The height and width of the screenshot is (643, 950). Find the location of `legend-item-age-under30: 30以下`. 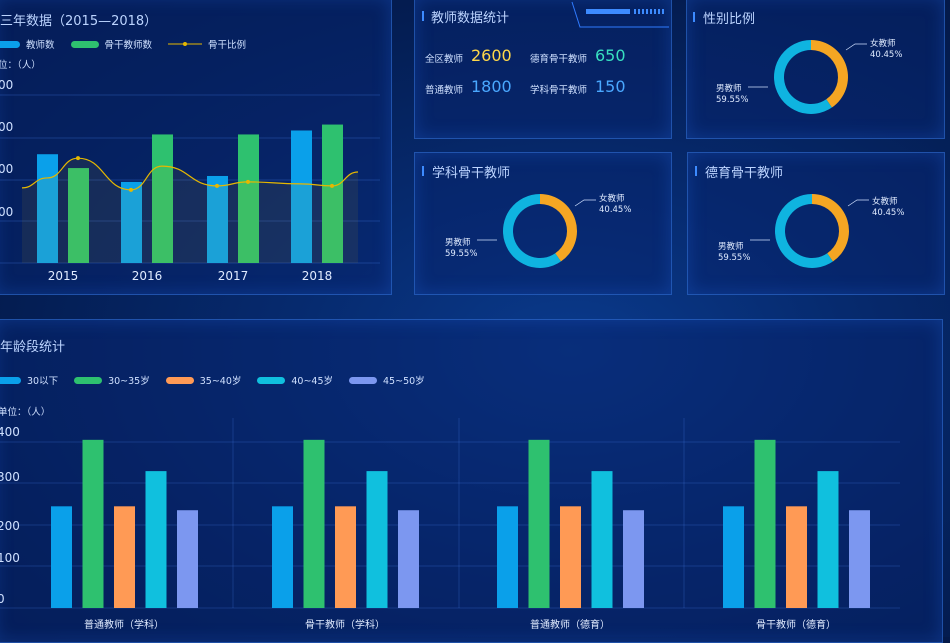

legend-item-age-under30: 30以下 is located at coordinates (29, 380).